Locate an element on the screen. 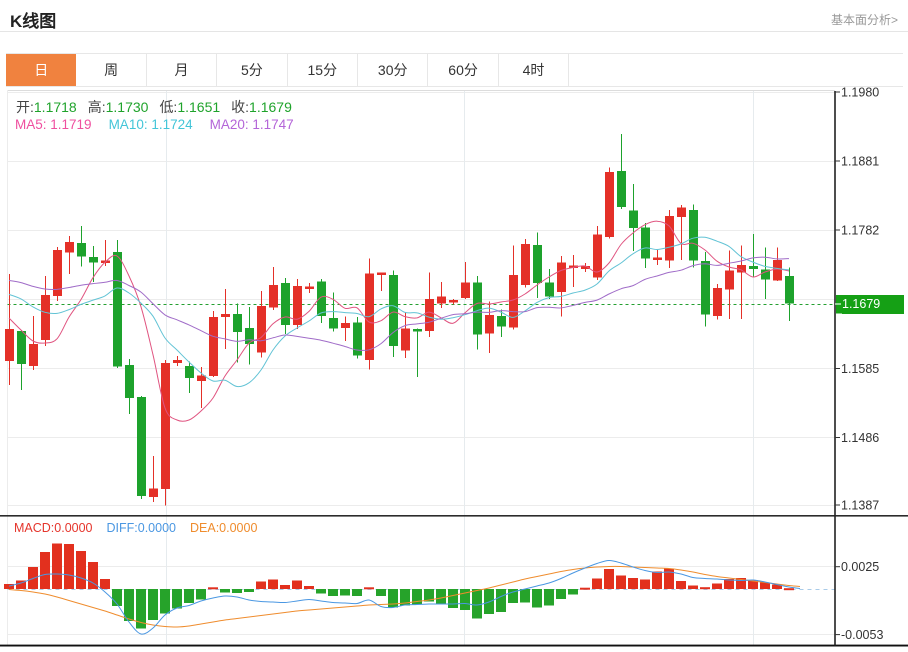  svg-text: 1.1585 is located at coordinates (860, 369).